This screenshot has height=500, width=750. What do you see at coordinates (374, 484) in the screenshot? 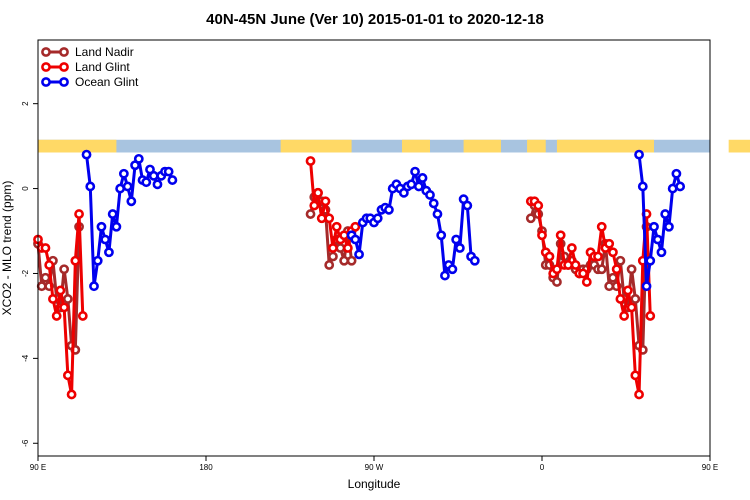
I see `x-axis-label: Longitude` at bounding box center [374, 484].